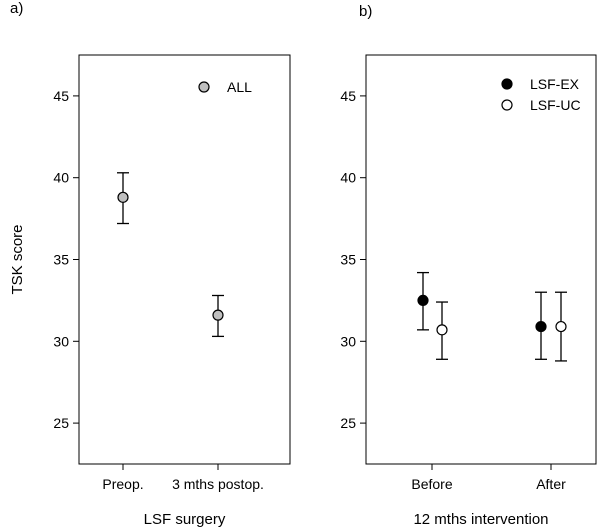 The width and height of the screenshot is (606, 532). I want to click on legend-label: LSF-UC, so click(555, 105).